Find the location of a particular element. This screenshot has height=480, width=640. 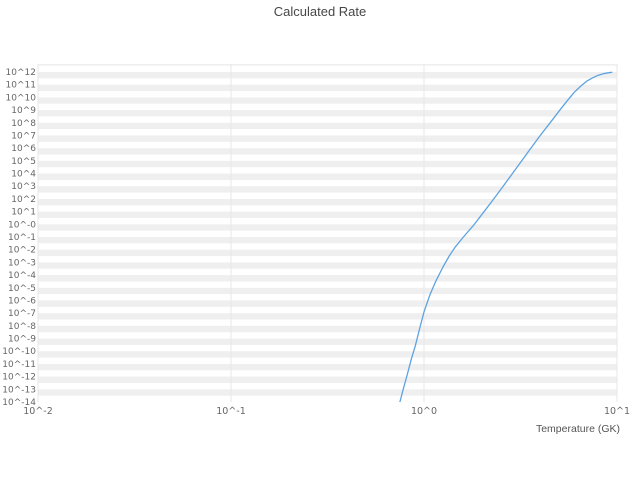

y-tick-label: 10^-2 is located at coordinates (22, 251).